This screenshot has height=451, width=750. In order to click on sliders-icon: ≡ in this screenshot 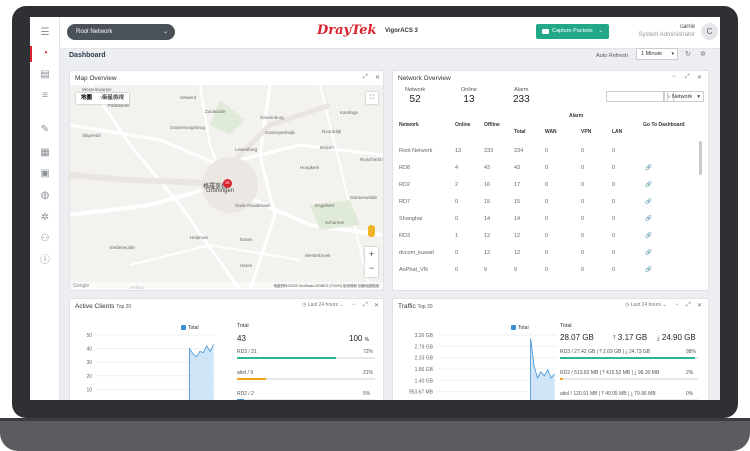, I will do `click(45, 95)`.